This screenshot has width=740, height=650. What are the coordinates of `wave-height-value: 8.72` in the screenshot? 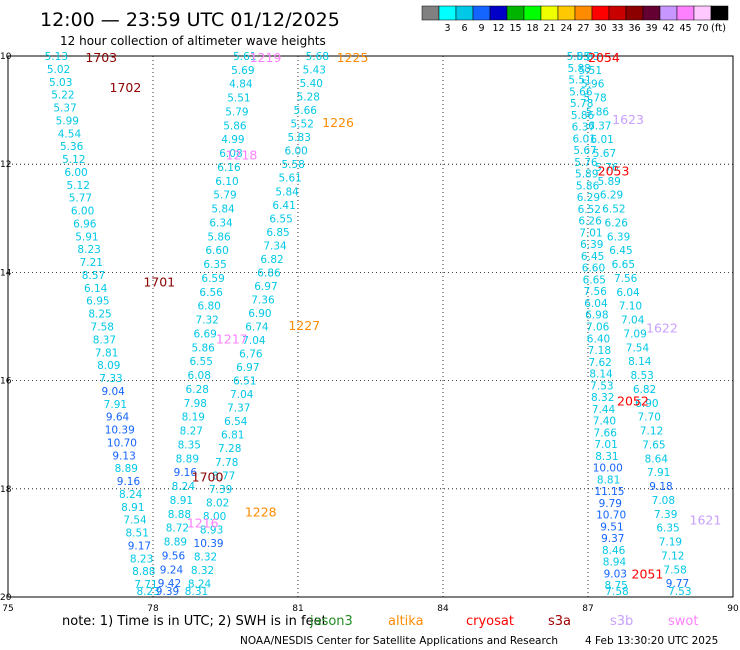 It's located at (177, 529).